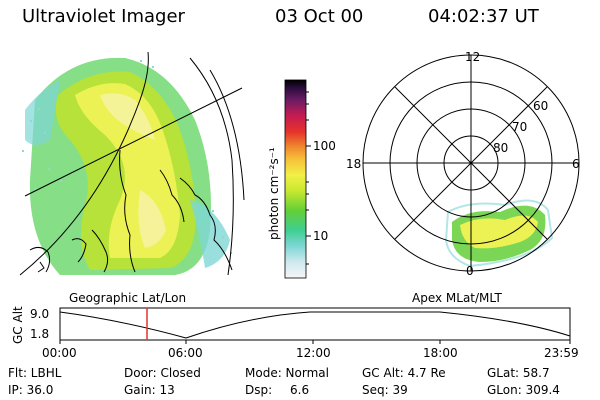 Image resolution: width=600 pixels, height=400 pixels. What do you see at coordinates (30, 390) in the screenshot?
I see `info-ip: IP: 36.0` at bounding box center [30, 390].